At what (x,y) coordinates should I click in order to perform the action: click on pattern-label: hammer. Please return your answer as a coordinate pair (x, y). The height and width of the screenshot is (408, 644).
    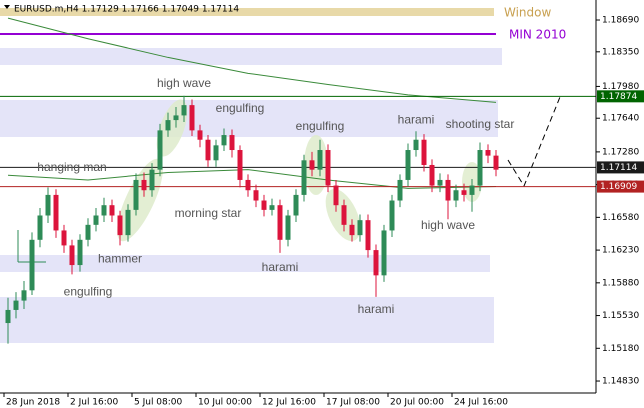
    Looking at the image, I should click on (120, 259).